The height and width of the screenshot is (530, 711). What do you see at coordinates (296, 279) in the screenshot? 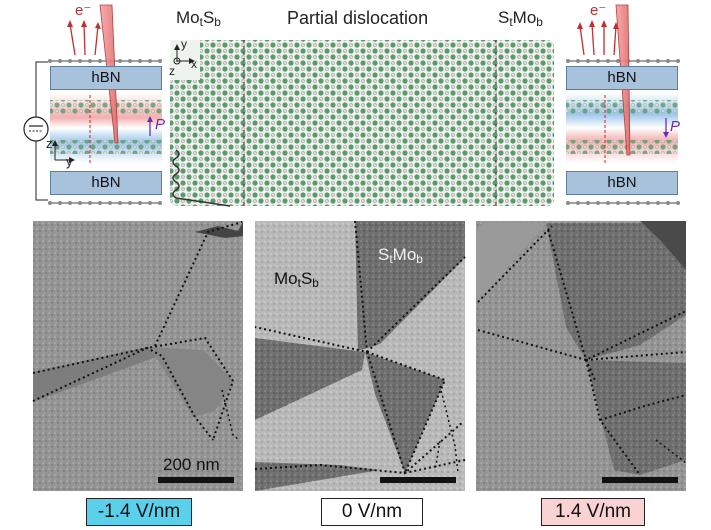
I see `domain-label-mots: MotSb` at bounding box center [296, 279].